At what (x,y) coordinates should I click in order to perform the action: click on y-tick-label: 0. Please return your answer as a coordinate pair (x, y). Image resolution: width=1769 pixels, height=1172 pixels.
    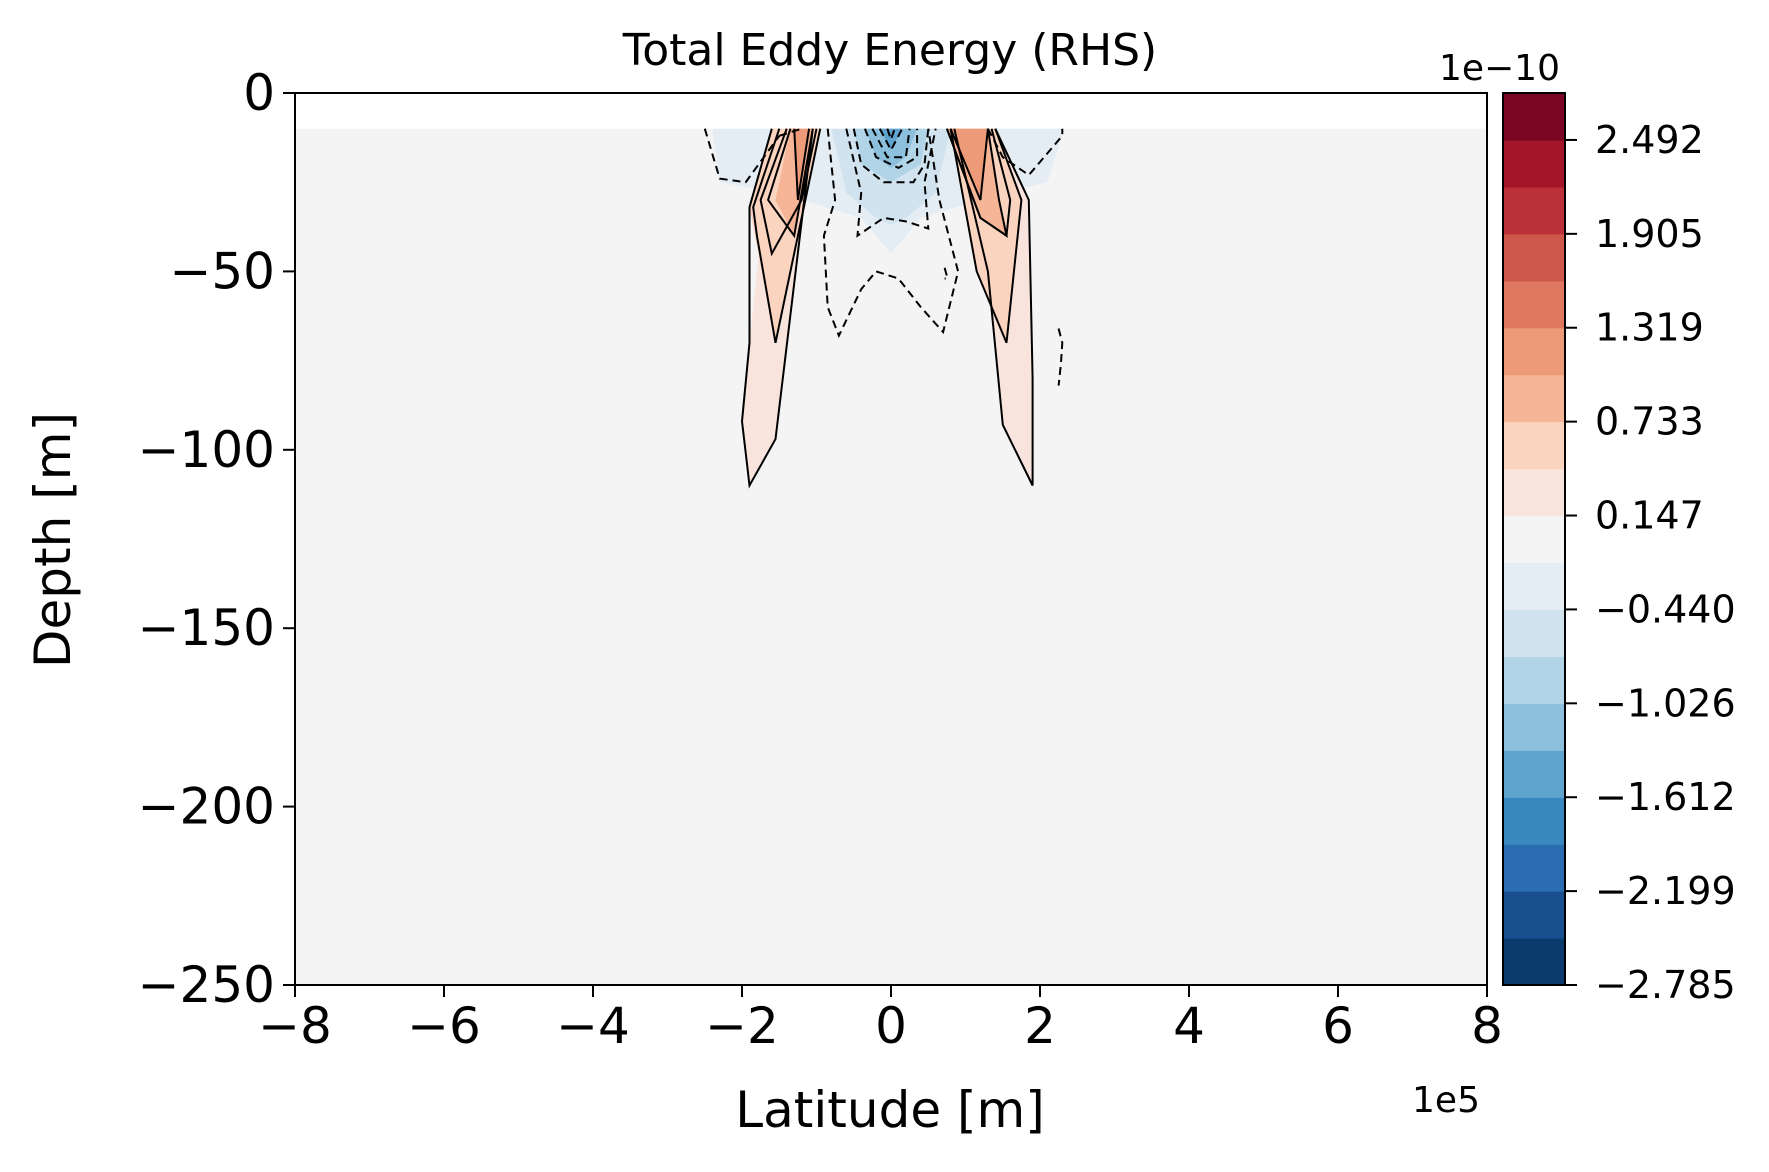
    Looking at the image, I should click on (259, 93).